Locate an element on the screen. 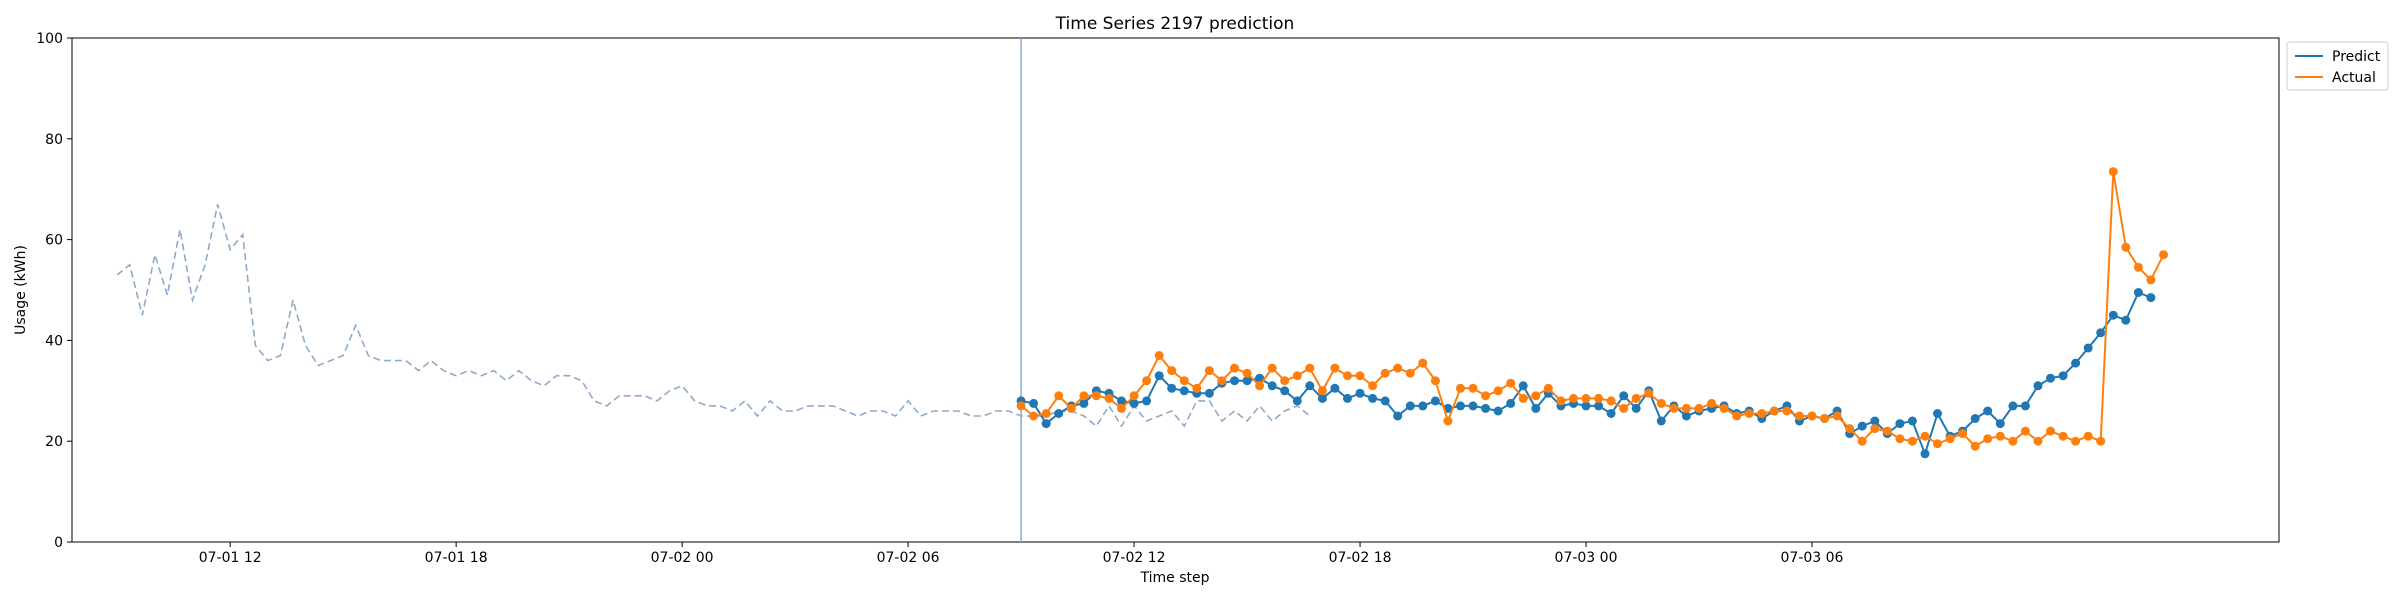 The image size is (2400, 600). chart-legend: Predict Actual is located at coordinates (2337, 66).